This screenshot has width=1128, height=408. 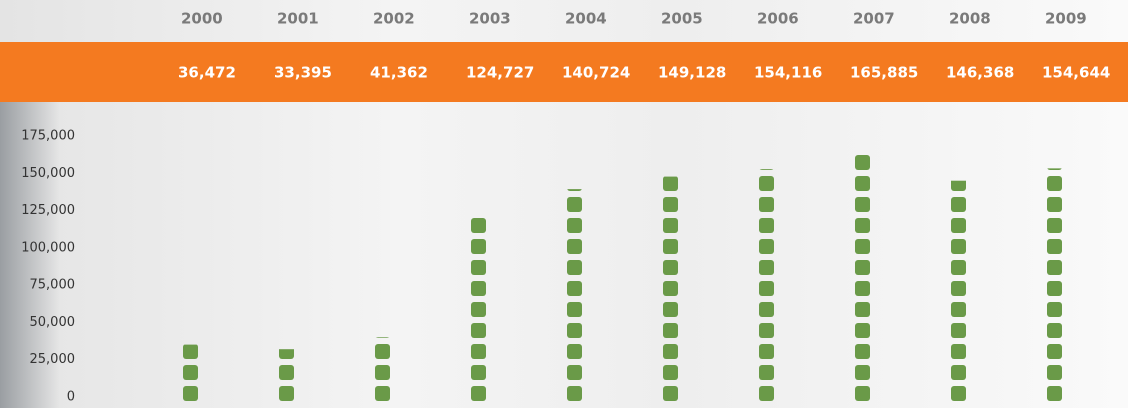 What do you see at coordinates (48, 210) in the screenshot?
I see `y-tick-label: 125,000` at bounding box center [48, 210].